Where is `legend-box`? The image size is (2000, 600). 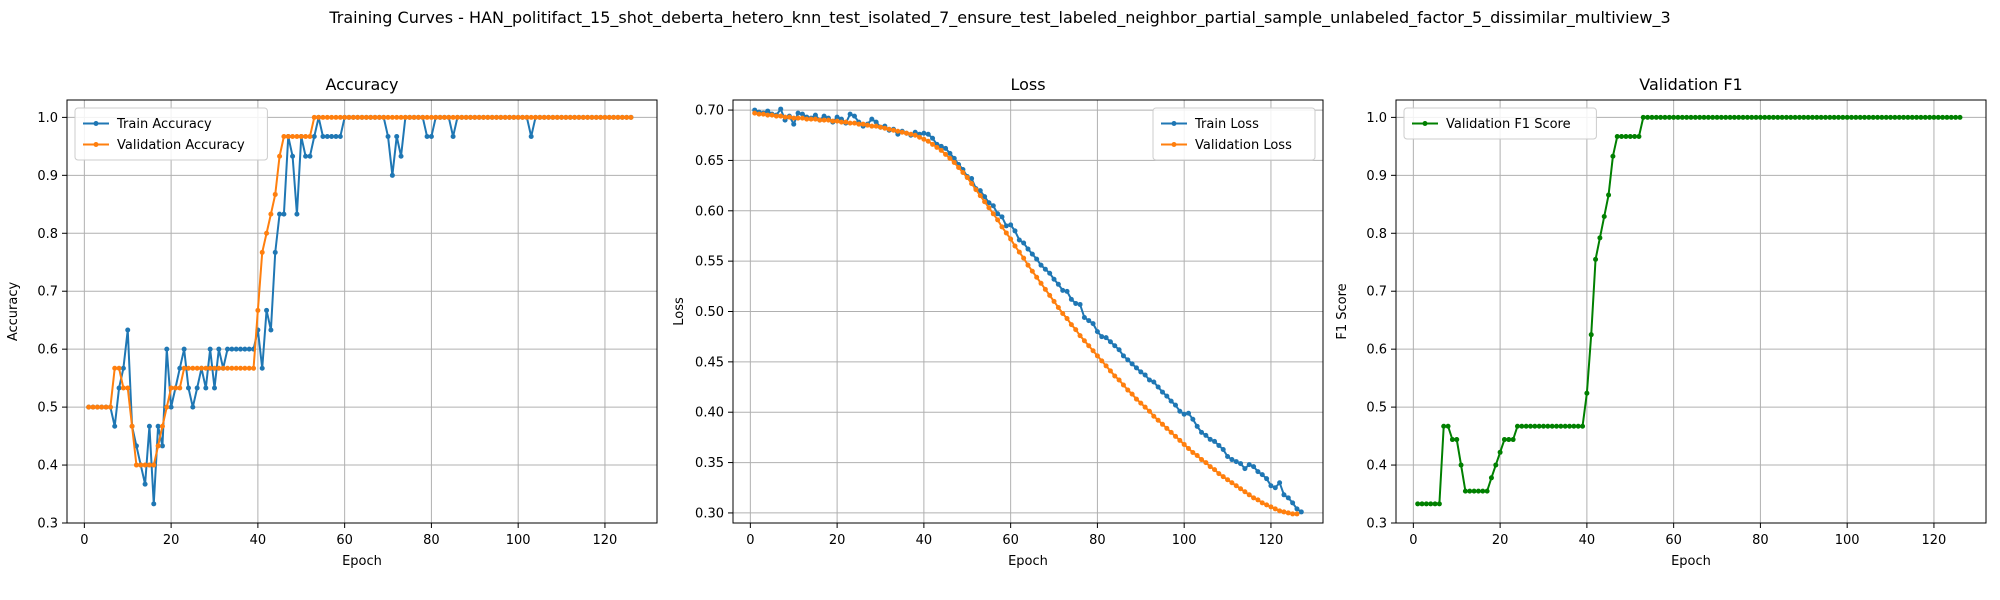 legend-box is located at coordinates (1234, 134).